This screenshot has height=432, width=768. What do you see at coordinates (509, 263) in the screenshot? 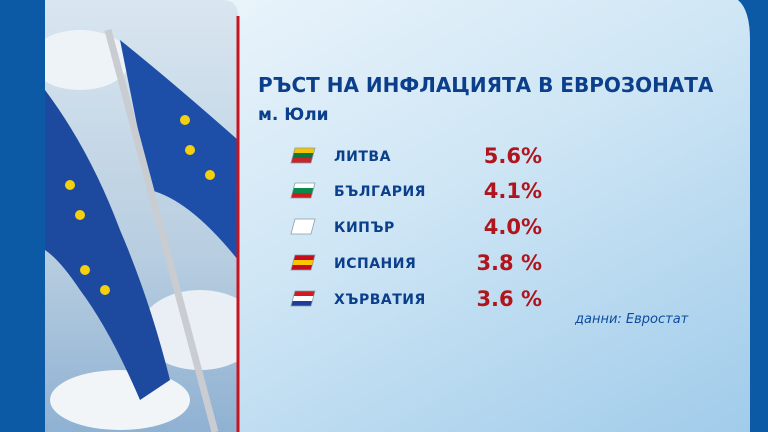
I see `value: 3.8 %` at bounding box center [509, 263].